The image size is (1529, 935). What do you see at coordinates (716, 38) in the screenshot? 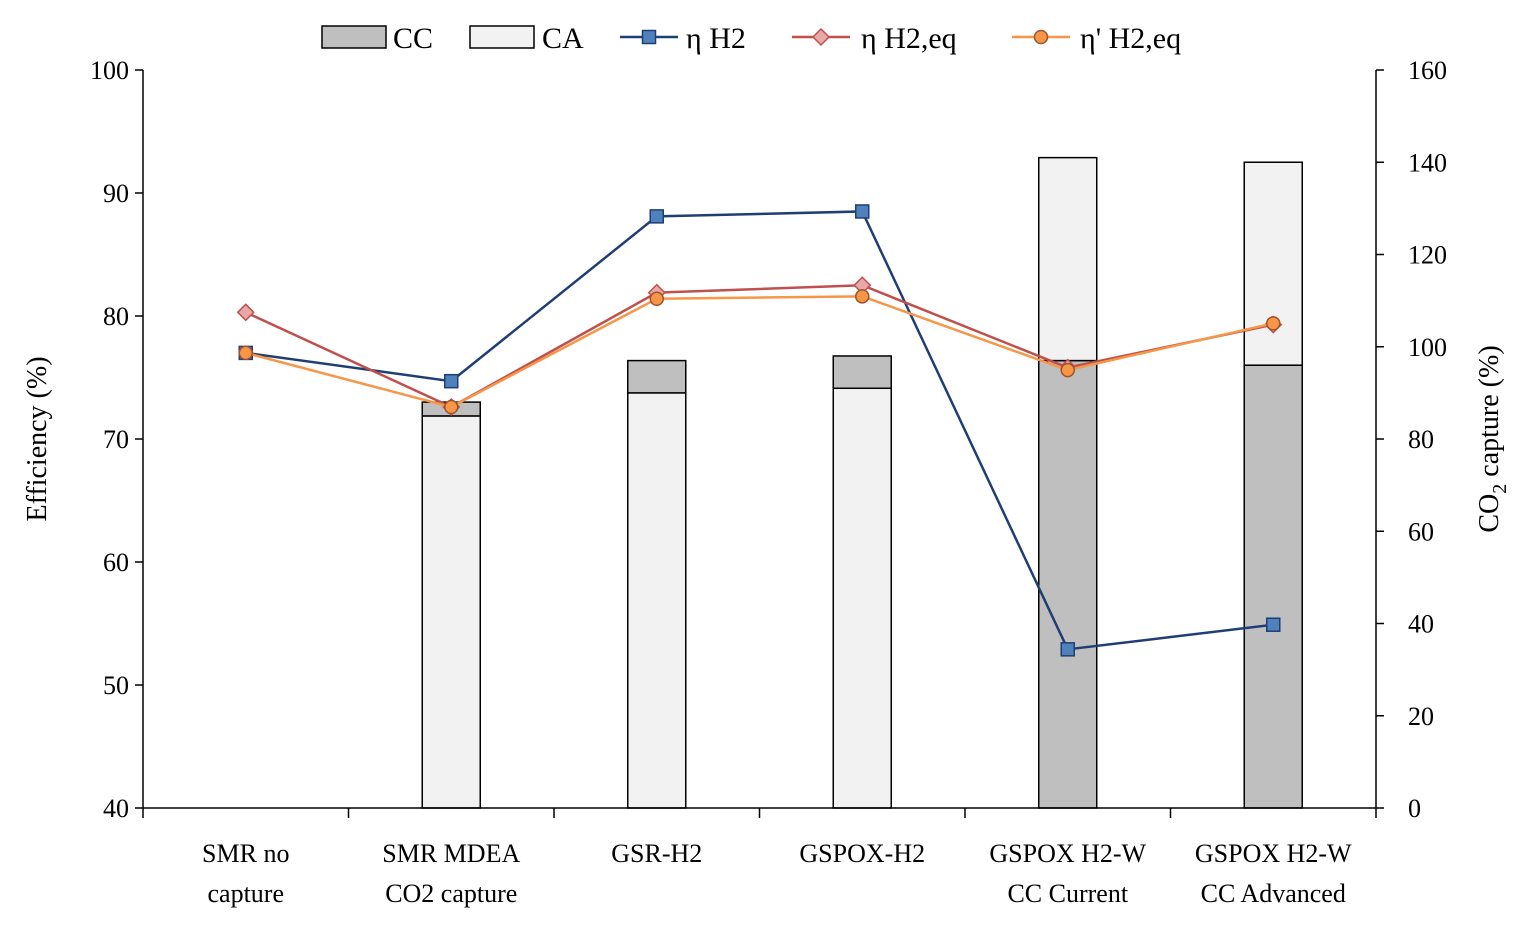
I see `legend-label: η H2` at bounding box center [716, 38].